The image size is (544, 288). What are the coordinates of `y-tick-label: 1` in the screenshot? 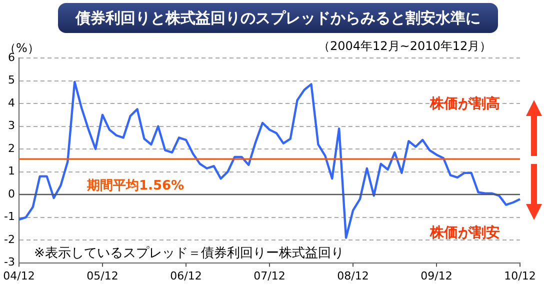 It's located at (11, 171).